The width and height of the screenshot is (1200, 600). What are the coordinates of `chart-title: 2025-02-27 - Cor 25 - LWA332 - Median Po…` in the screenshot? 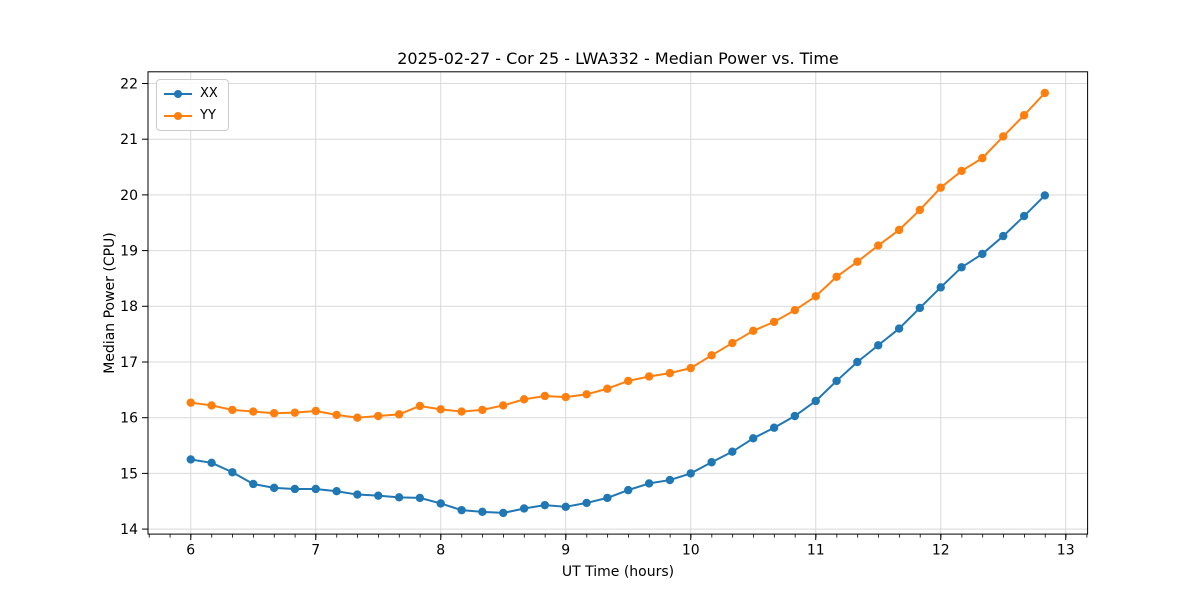 It's located at (618, 58).